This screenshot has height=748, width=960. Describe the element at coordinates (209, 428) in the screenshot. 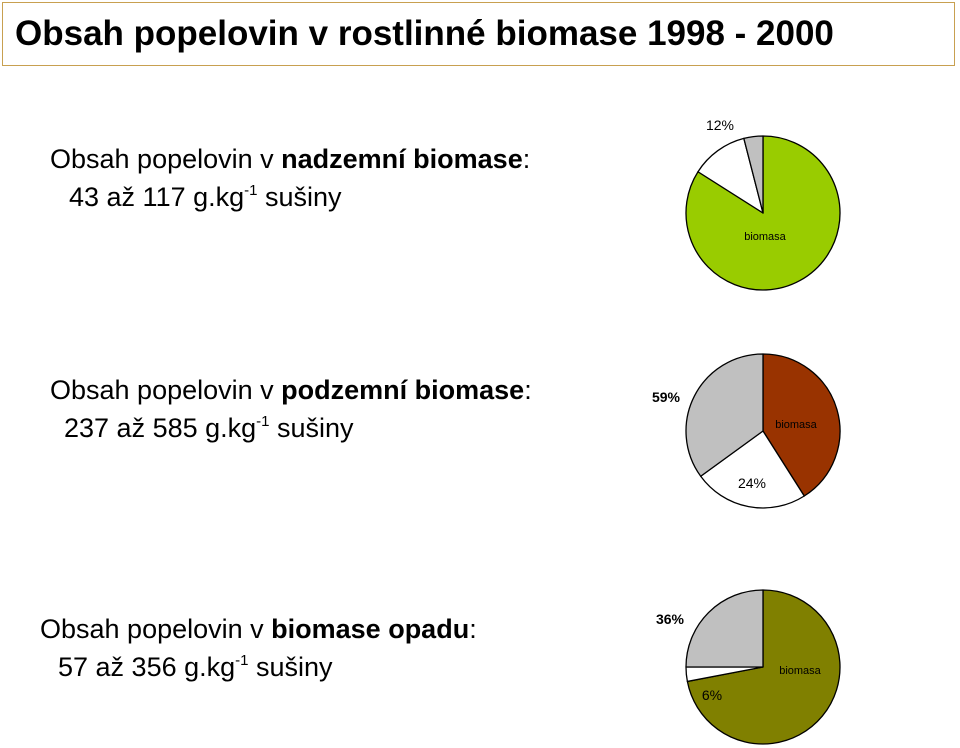

I see `underground-line2: 237 až 585 g.kg-1 sušiny` at that location.